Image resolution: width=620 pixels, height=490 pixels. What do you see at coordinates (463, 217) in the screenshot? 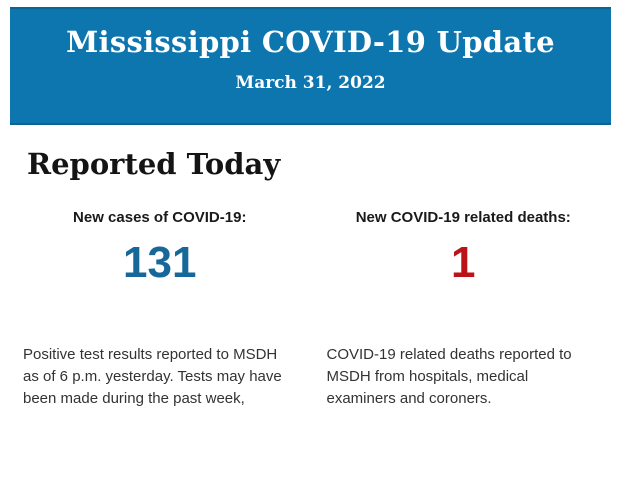
I see `new-deaths-label: New COVID-19 related deaths:` at bounding box center [463, 217].